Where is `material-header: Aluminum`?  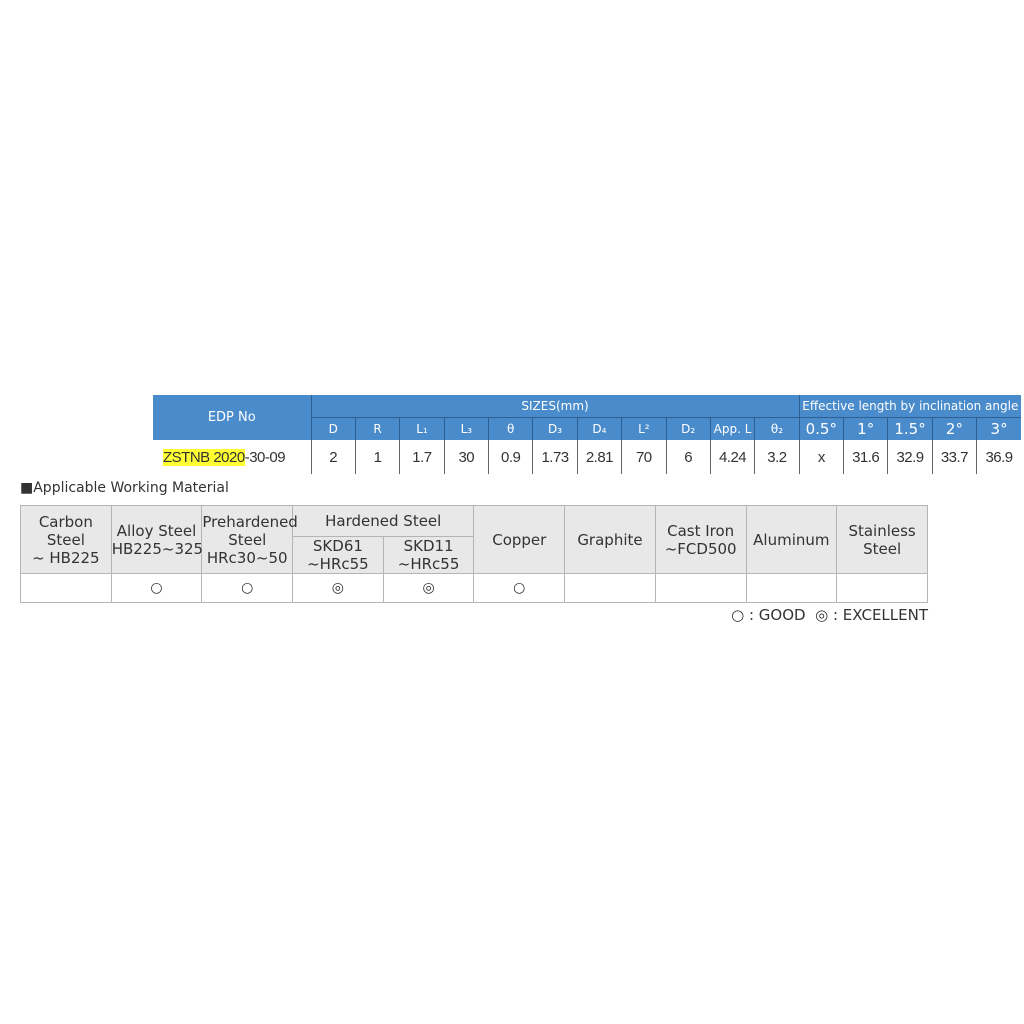
material-header: Aluminum is located at coordinates (791, 539).